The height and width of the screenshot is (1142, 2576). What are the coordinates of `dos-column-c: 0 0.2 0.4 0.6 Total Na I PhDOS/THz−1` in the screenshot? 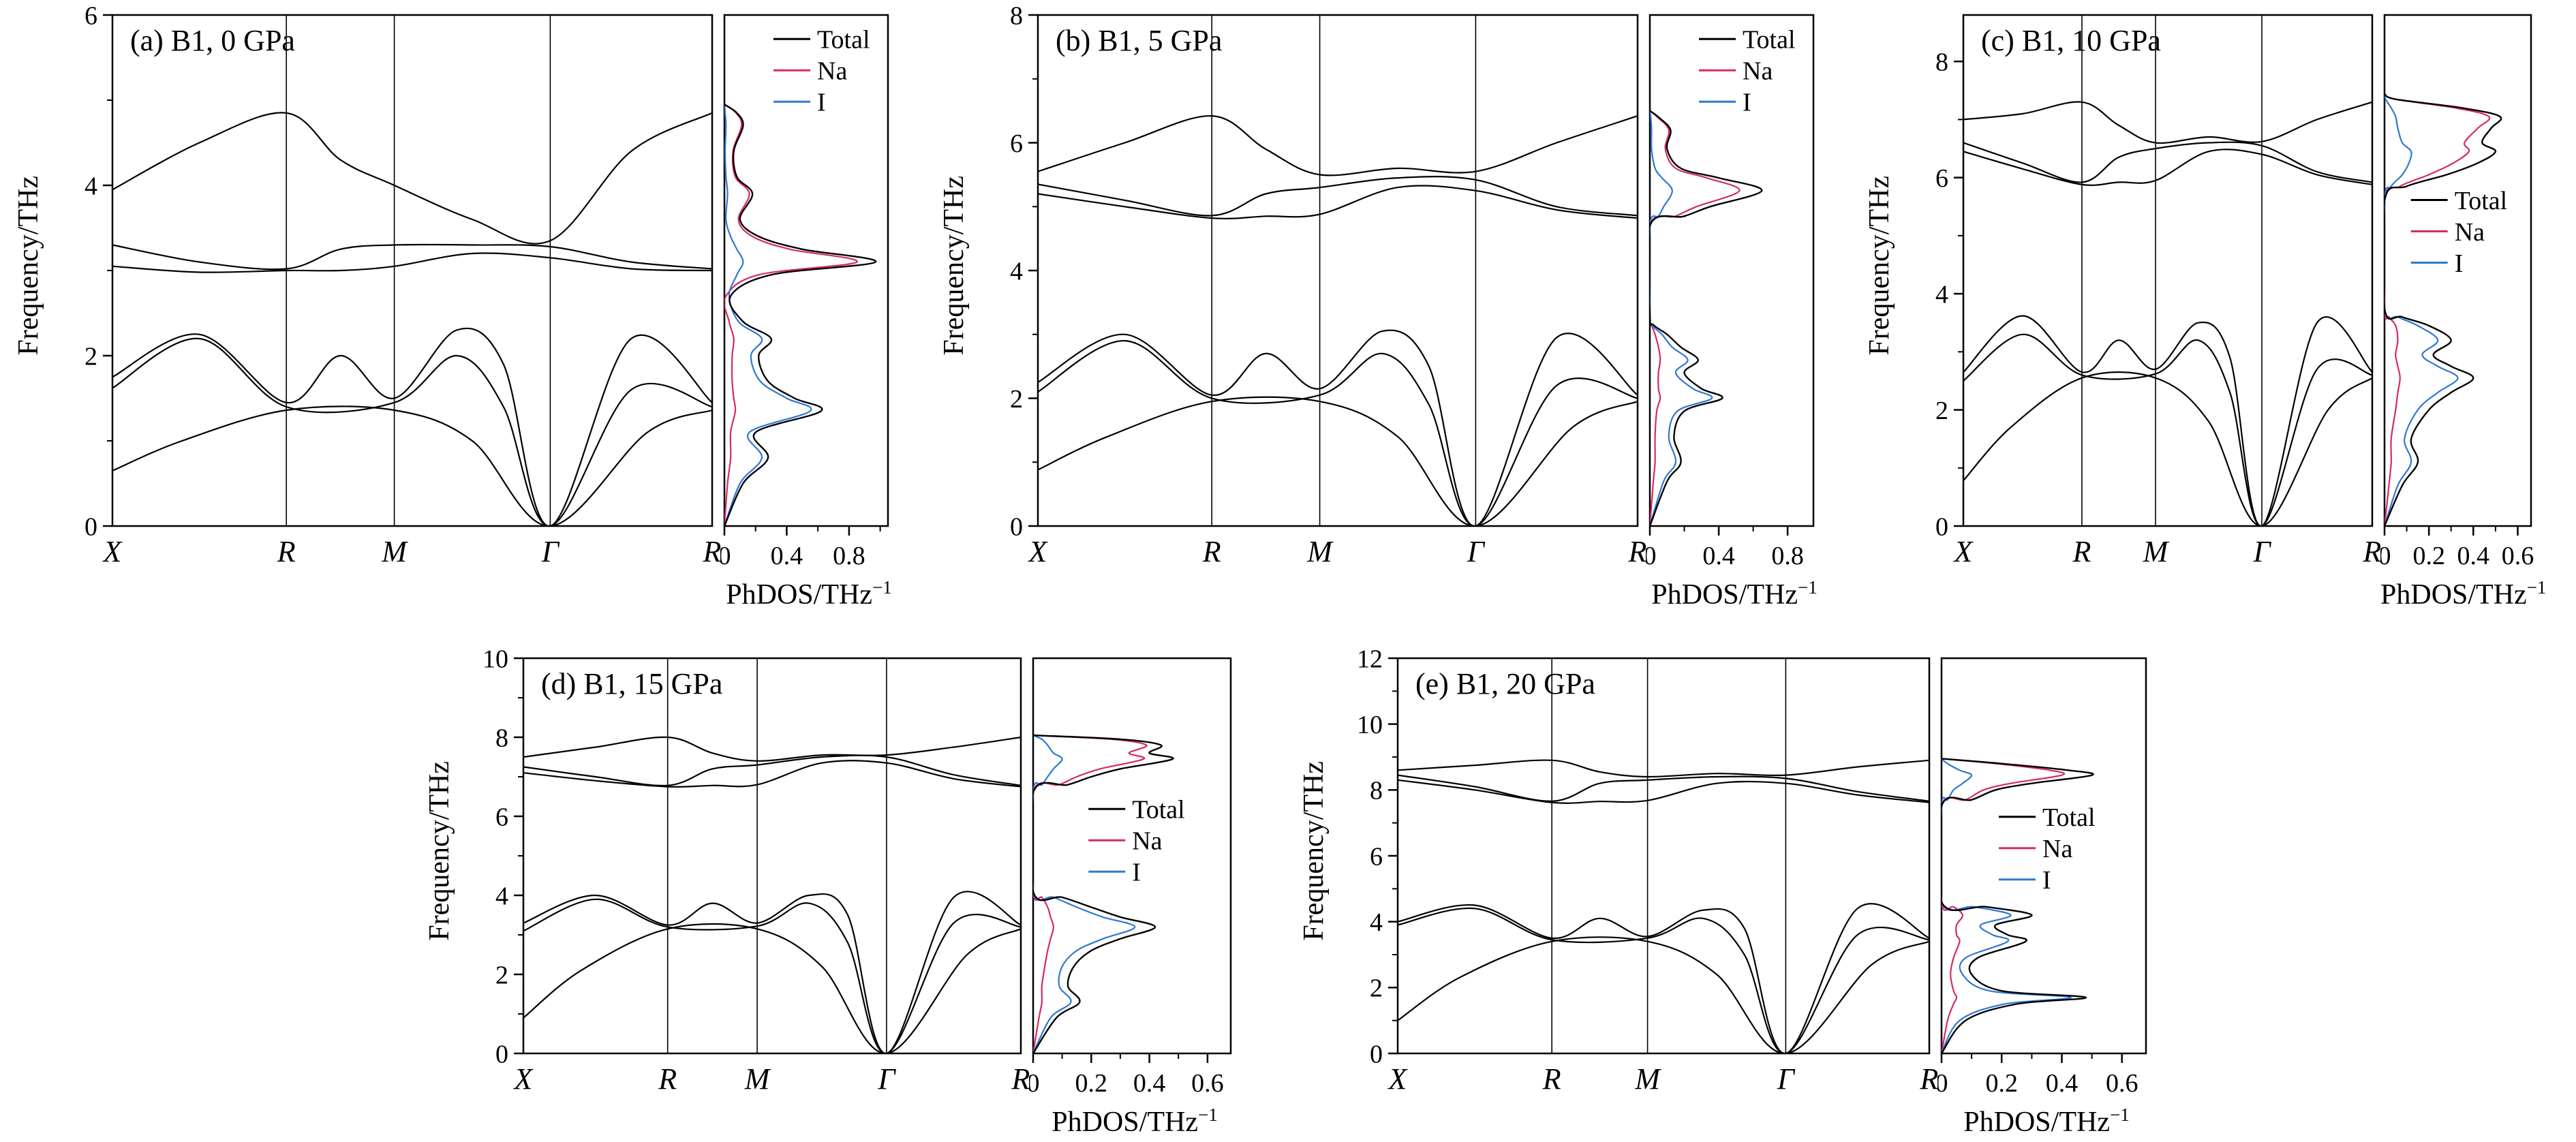 It's located at (2463, 308).